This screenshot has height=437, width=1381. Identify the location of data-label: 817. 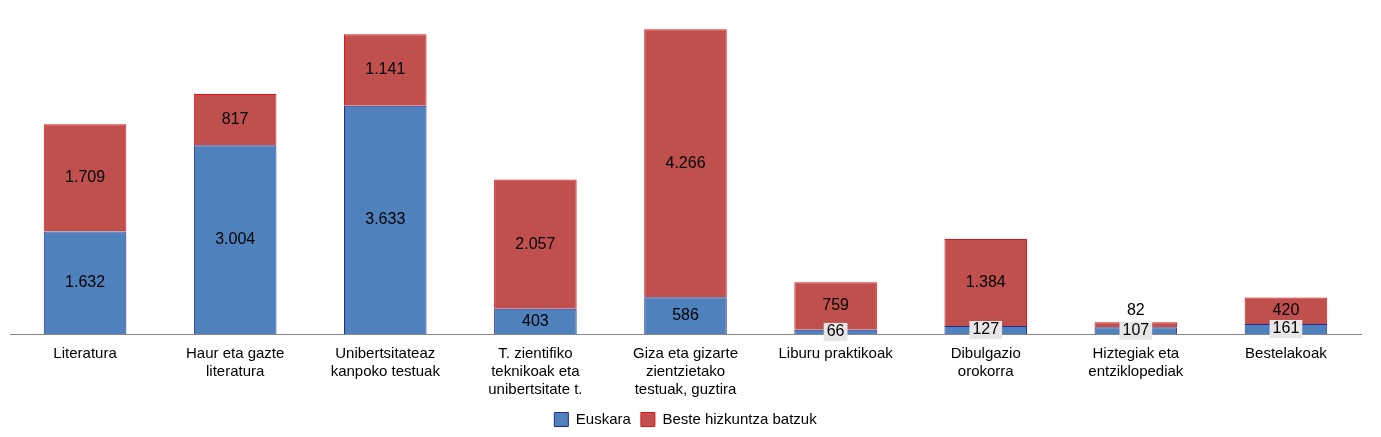
(235, 119).